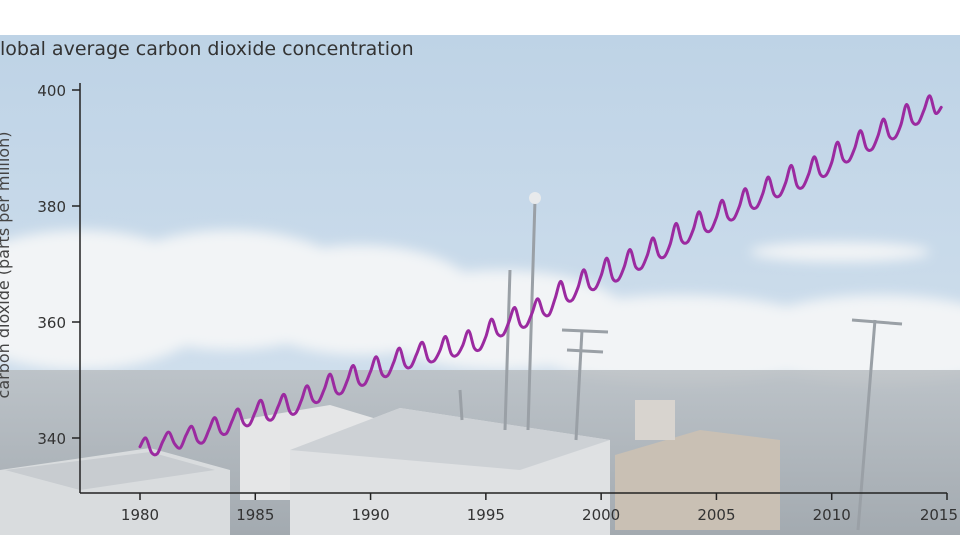  Describe the element at coordinates (51, 207) in the screenshot. I see `y-tick-label: 380` at that location.